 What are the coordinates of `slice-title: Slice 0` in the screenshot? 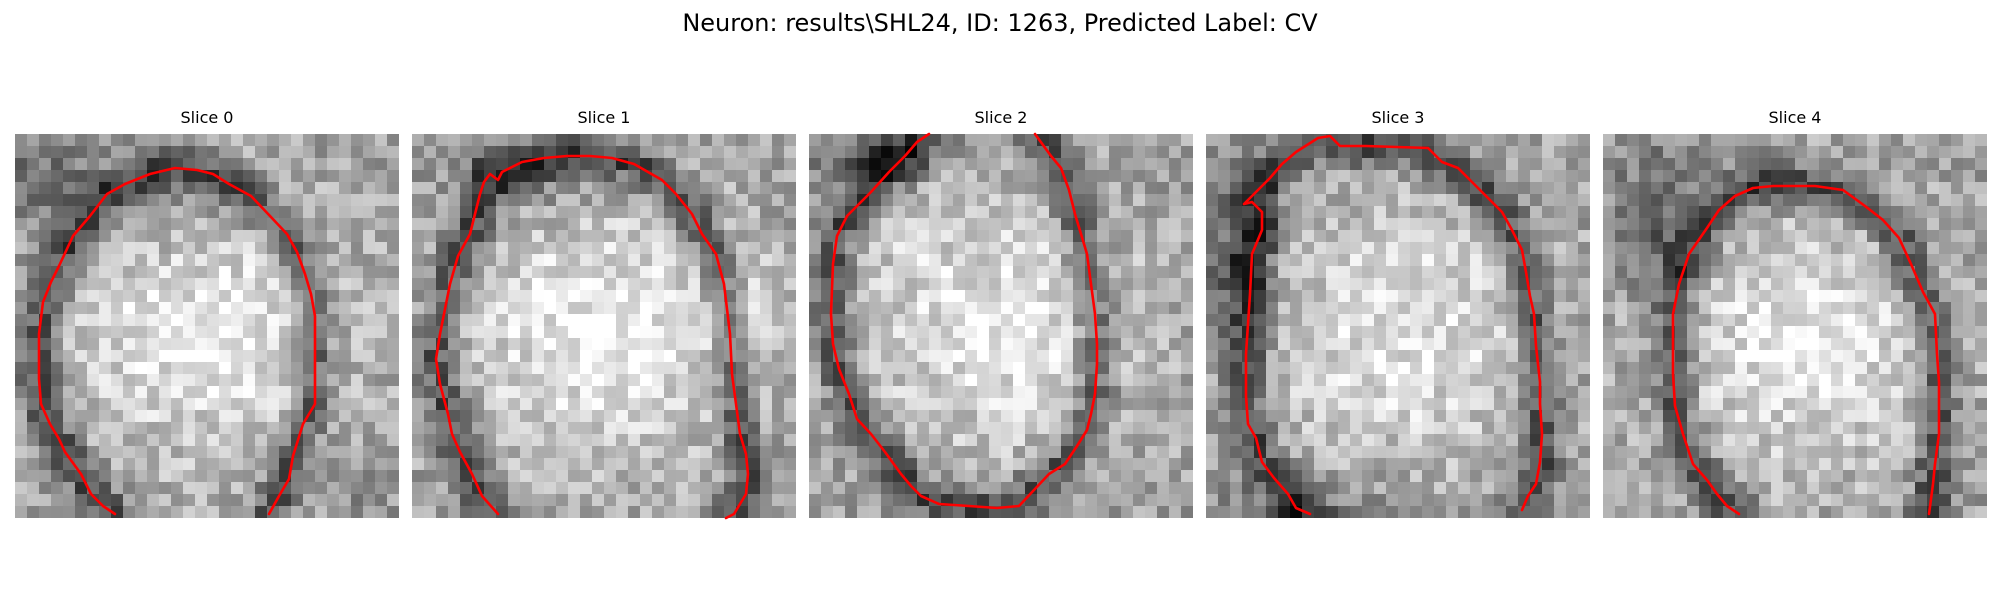 It's located at (207, 117).